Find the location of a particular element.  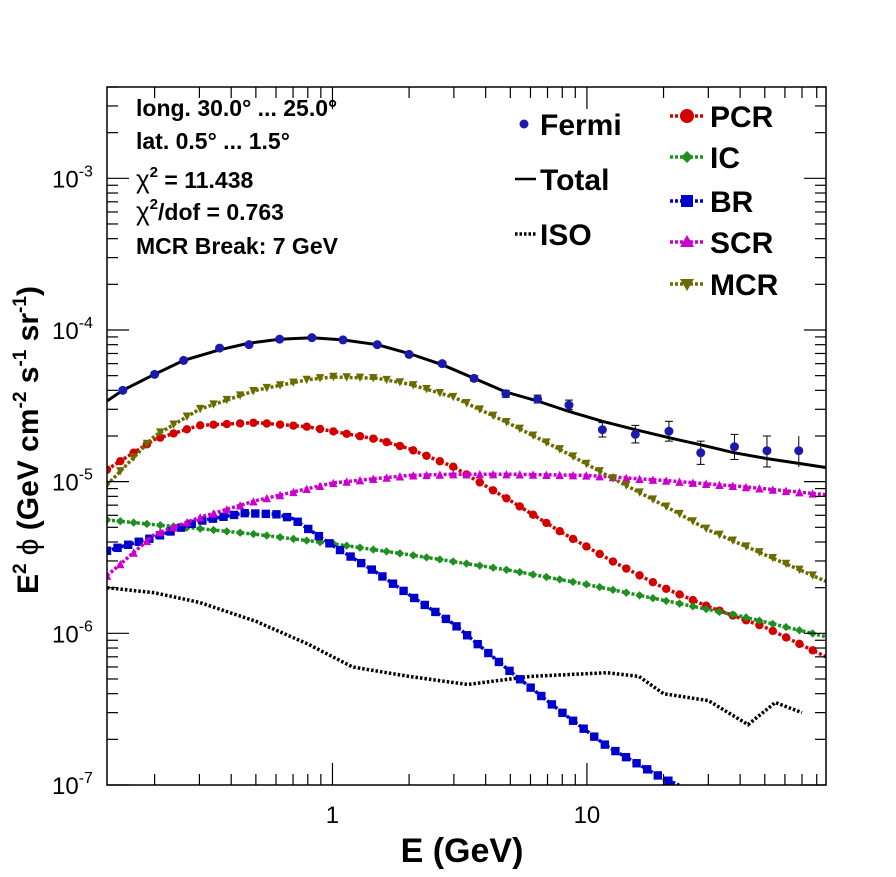

y-title-sr: sr is located at coordinates (28, 331).